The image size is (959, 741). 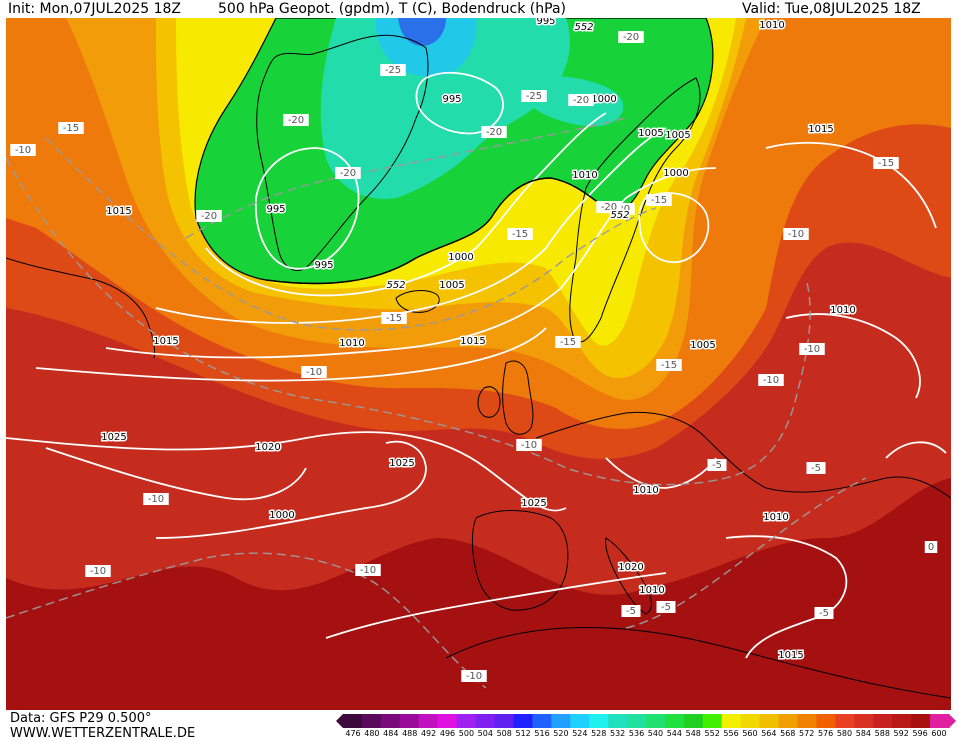 What do you see at coordinates (291, 489) in the screenshot?
I see `isobar-1025-south` at bounding box center [291, 489].